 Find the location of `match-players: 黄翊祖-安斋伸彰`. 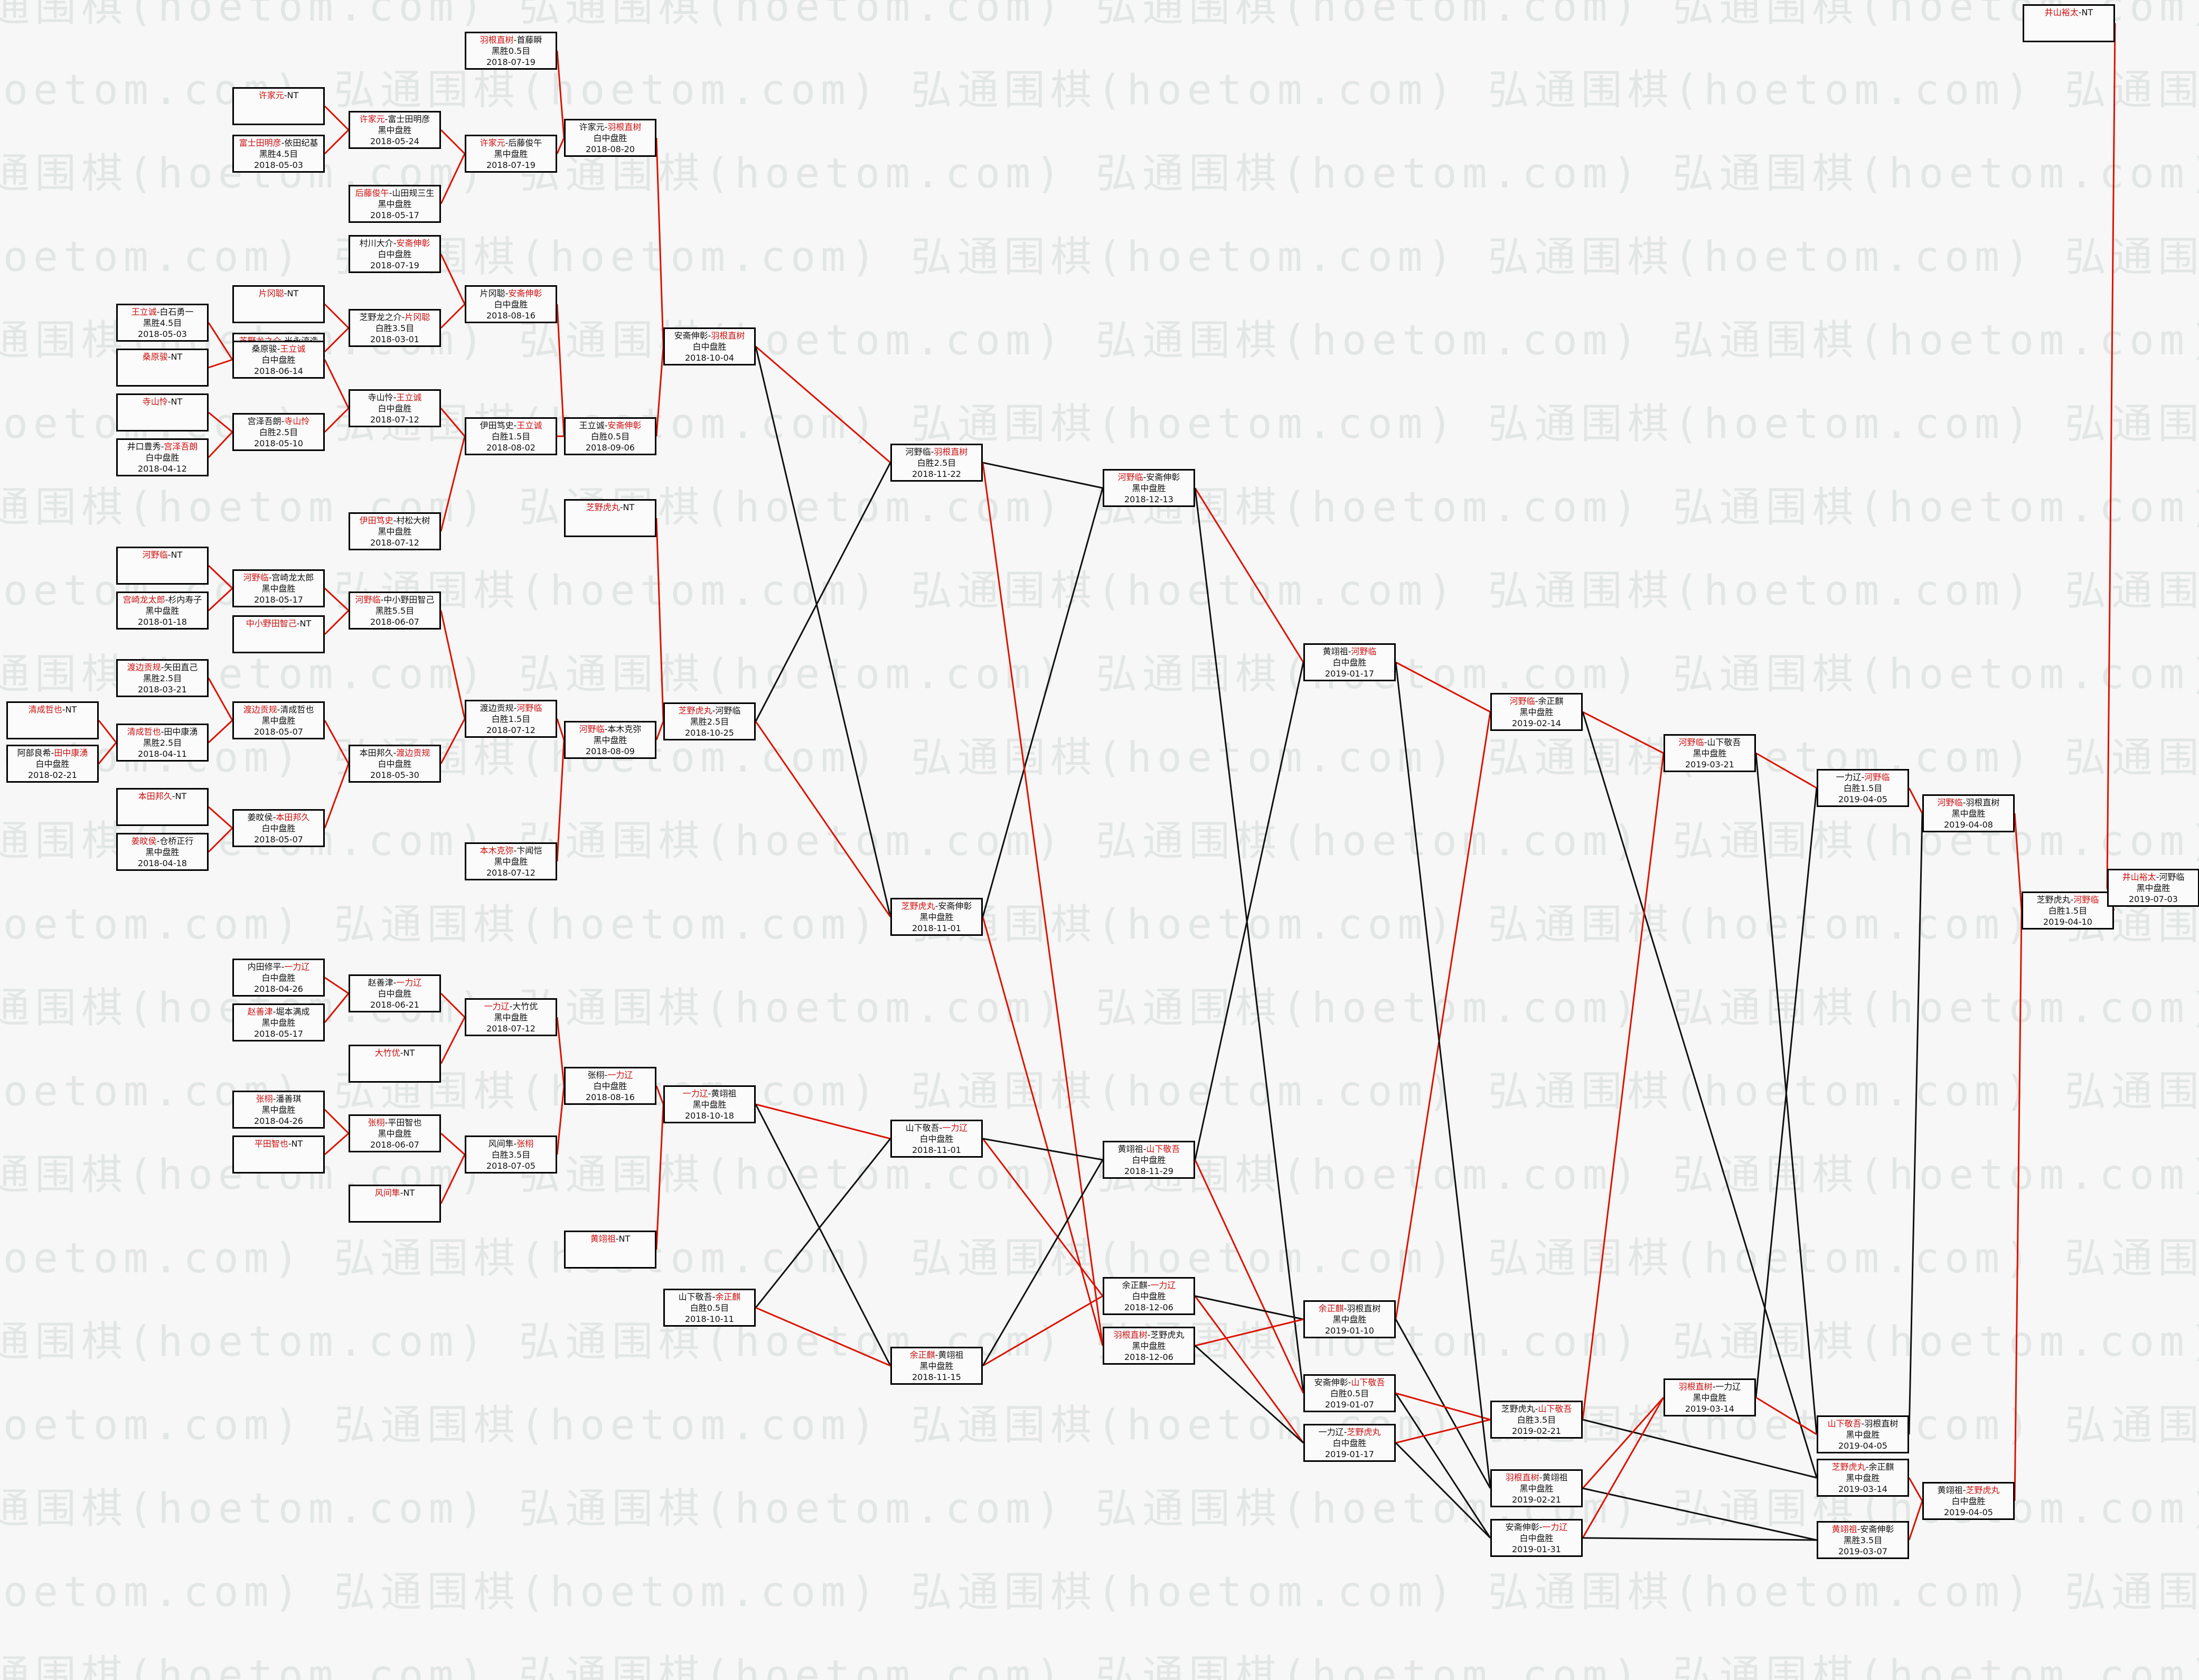

match-players: 黄翊祖-安斋伸彰 is located at coordinates (1862, 1529).